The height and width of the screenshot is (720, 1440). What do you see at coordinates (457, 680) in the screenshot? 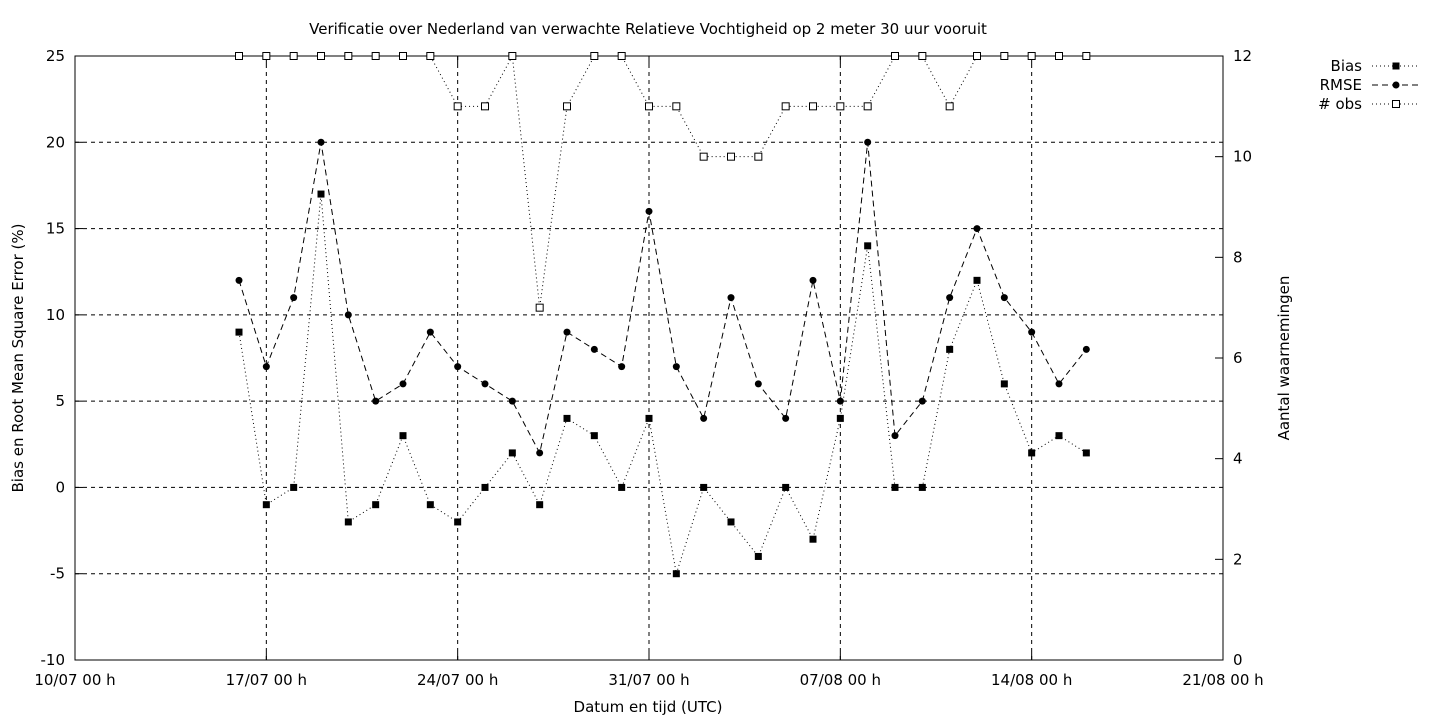
I see `x-tick-label: 24/07 00 h` at bounding box center [457, 680].